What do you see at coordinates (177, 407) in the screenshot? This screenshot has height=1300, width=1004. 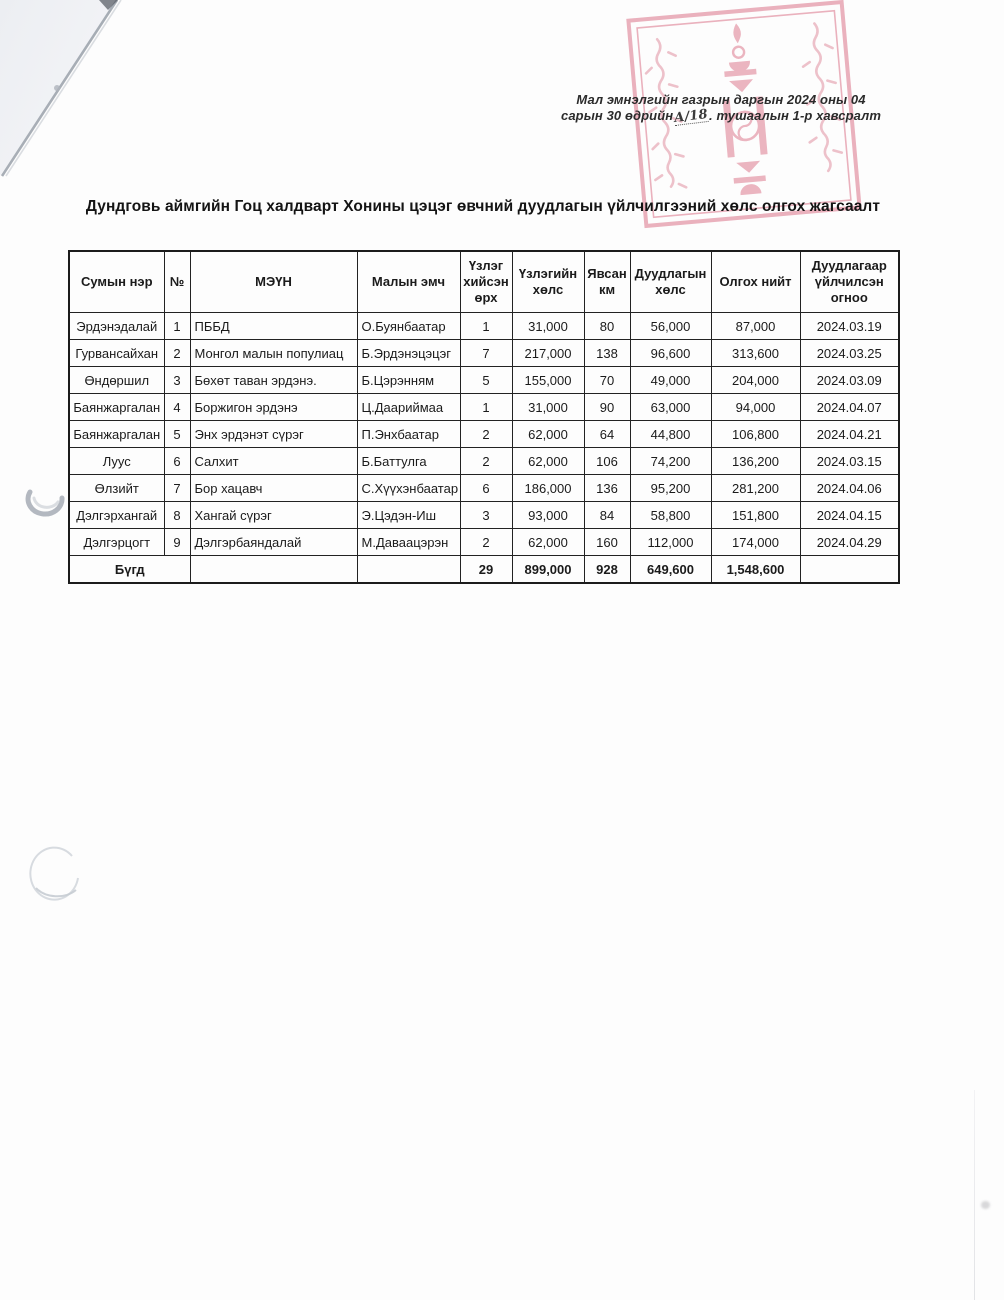 I see `table-cell-no: 4` at bounding box center [177, 407].